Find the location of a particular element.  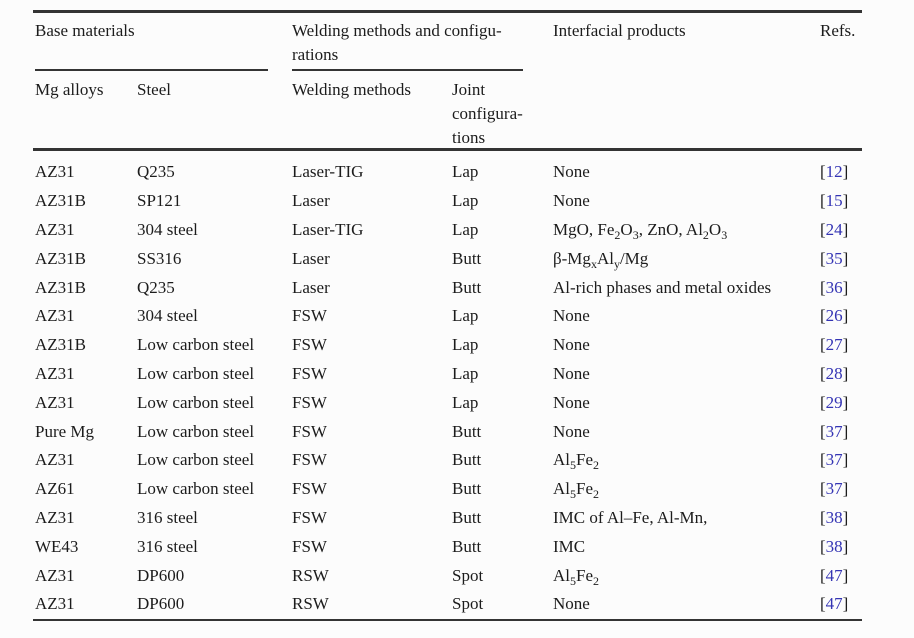

citation-ref-link: [35] is located at coordinates (834, 258).